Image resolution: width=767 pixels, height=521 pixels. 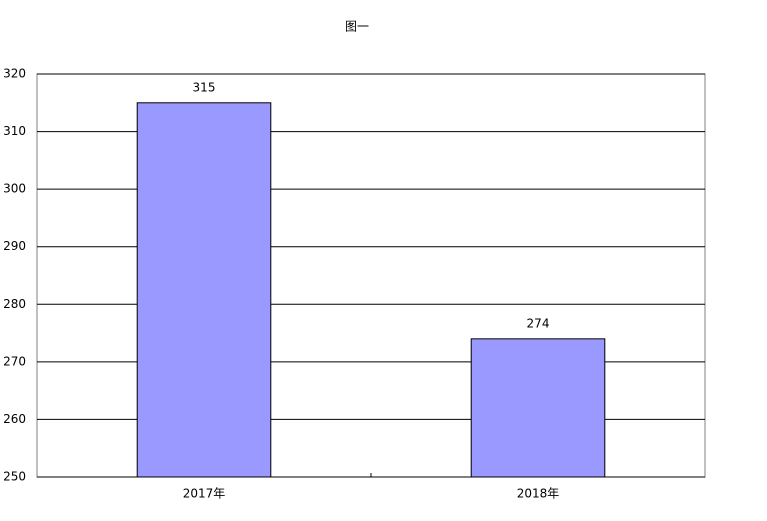 I want to click on y-tick-label: 290, so click(x=14, y=246).